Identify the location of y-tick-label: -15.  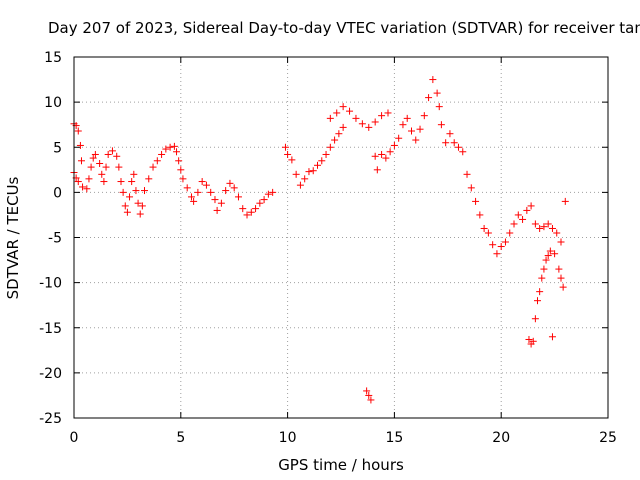
(50, 329).